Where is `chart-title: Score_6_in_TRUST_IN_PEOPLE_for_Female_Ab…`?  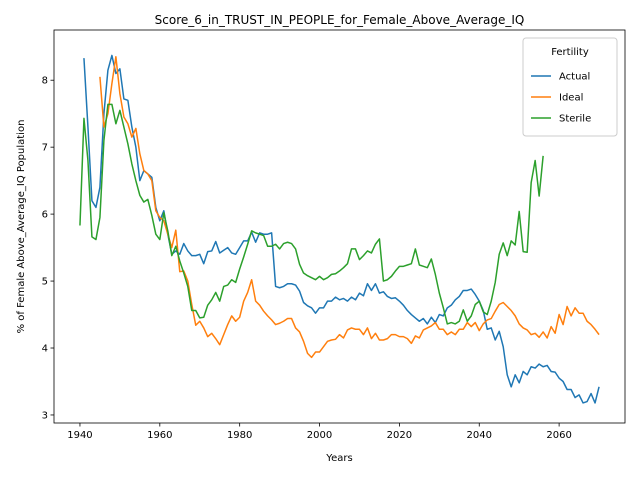 chart-title: Score_6_in_TRUST_IN_PEOPLE_for_Female_Ab… is located at coordinates (340, 20).